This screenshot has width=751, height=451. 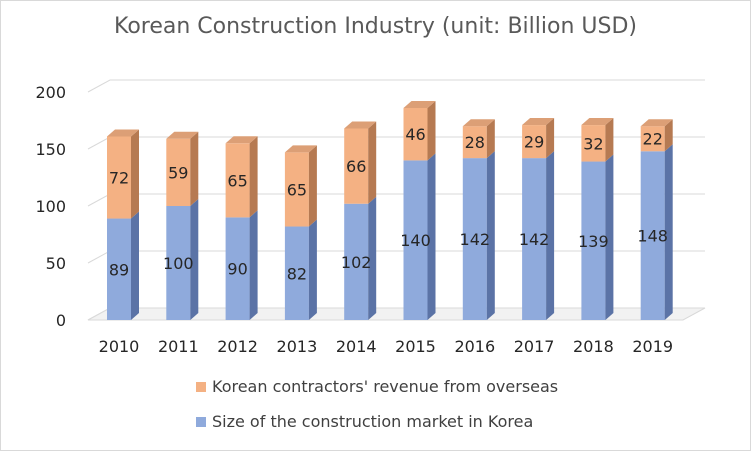 I want to click on data-label-domestic: 102, so click(x=356, y=262).